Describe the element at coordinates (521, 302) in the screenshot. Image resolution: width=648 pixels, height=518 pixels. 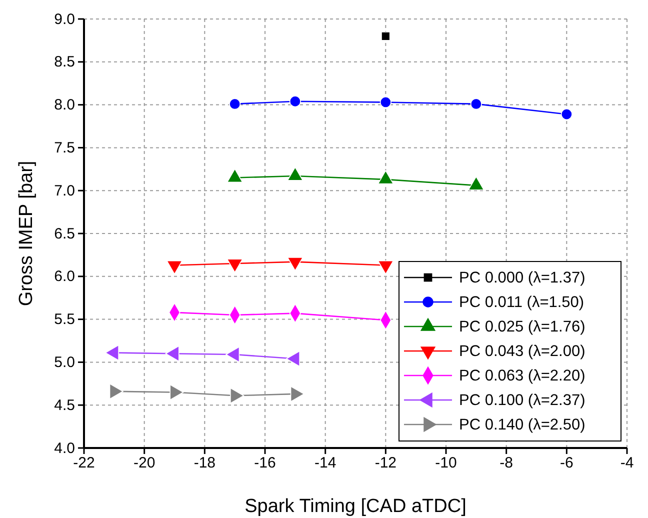
I see `legend-label: PC 0.011 (λ=1.50)` at that location.